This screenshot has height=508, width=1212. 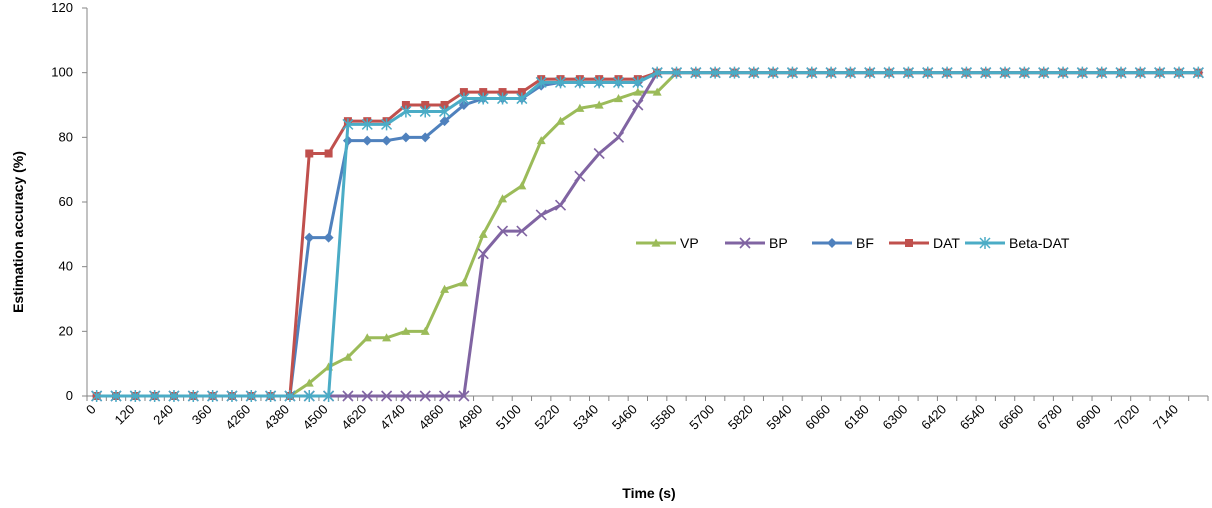 What do you see at coordinates (431, 417) in the screenshot?
I see `x-tick-label: 4860` at bounding box center [431, 417].